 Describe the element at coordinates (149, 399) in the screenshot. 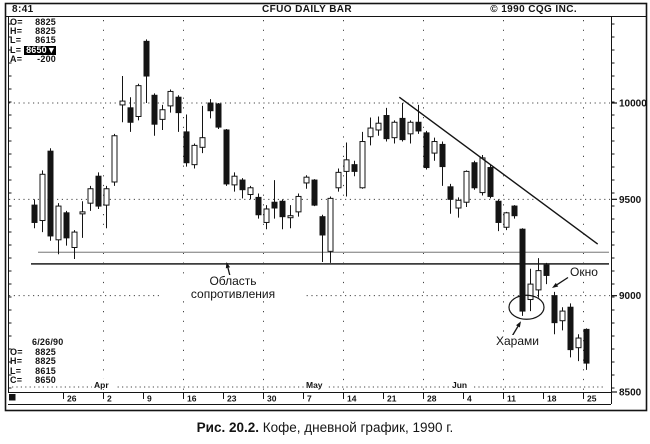

I see `x-tick-label: 9` at that location.